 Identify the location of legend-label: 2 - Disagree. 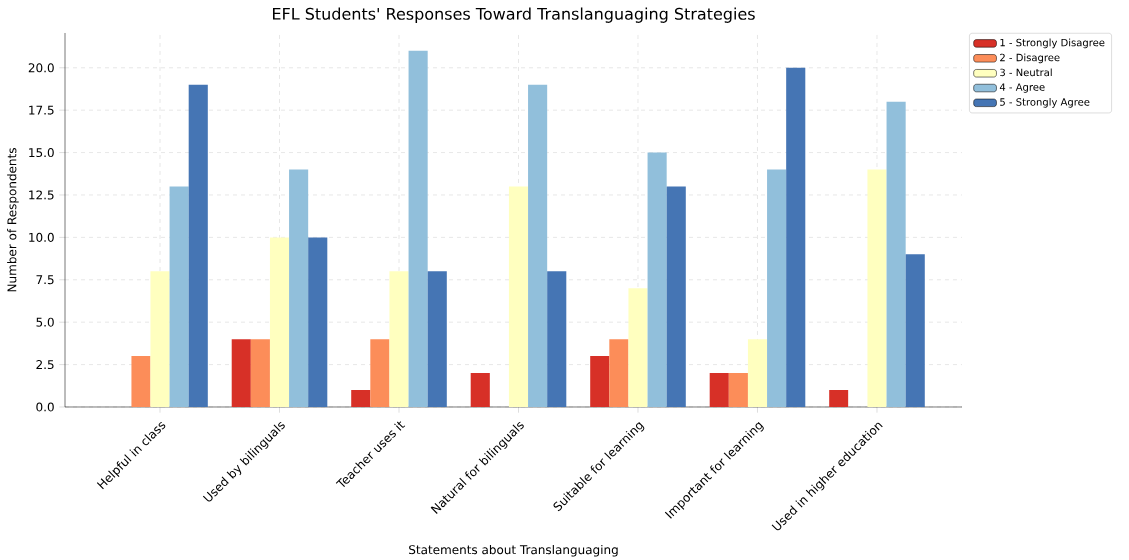
(1030, 58).